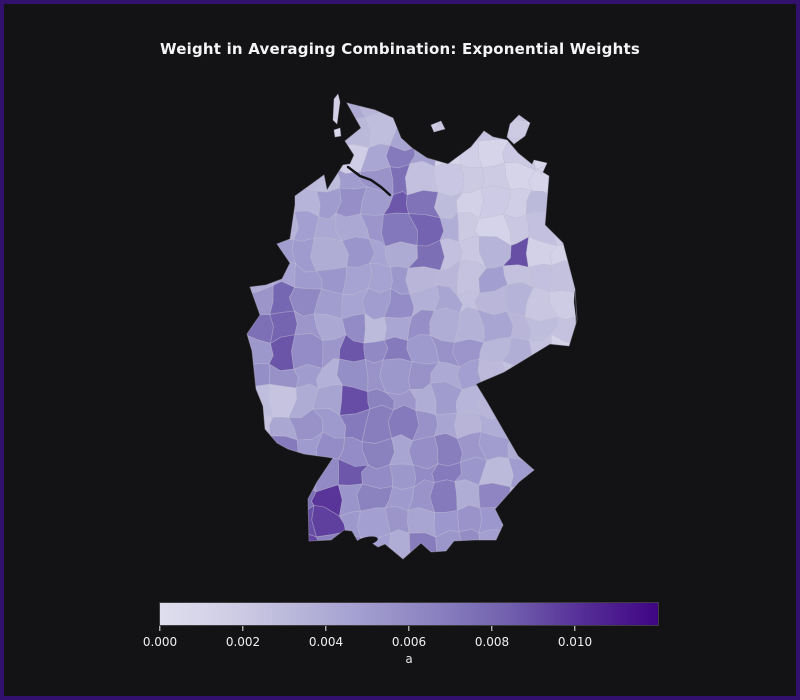 The width and height of the screenshot is (800, 700). What do you see at coordinates (367, 541) in the screenshot?
I see `lake-constance` at bounding box center [367, 541].